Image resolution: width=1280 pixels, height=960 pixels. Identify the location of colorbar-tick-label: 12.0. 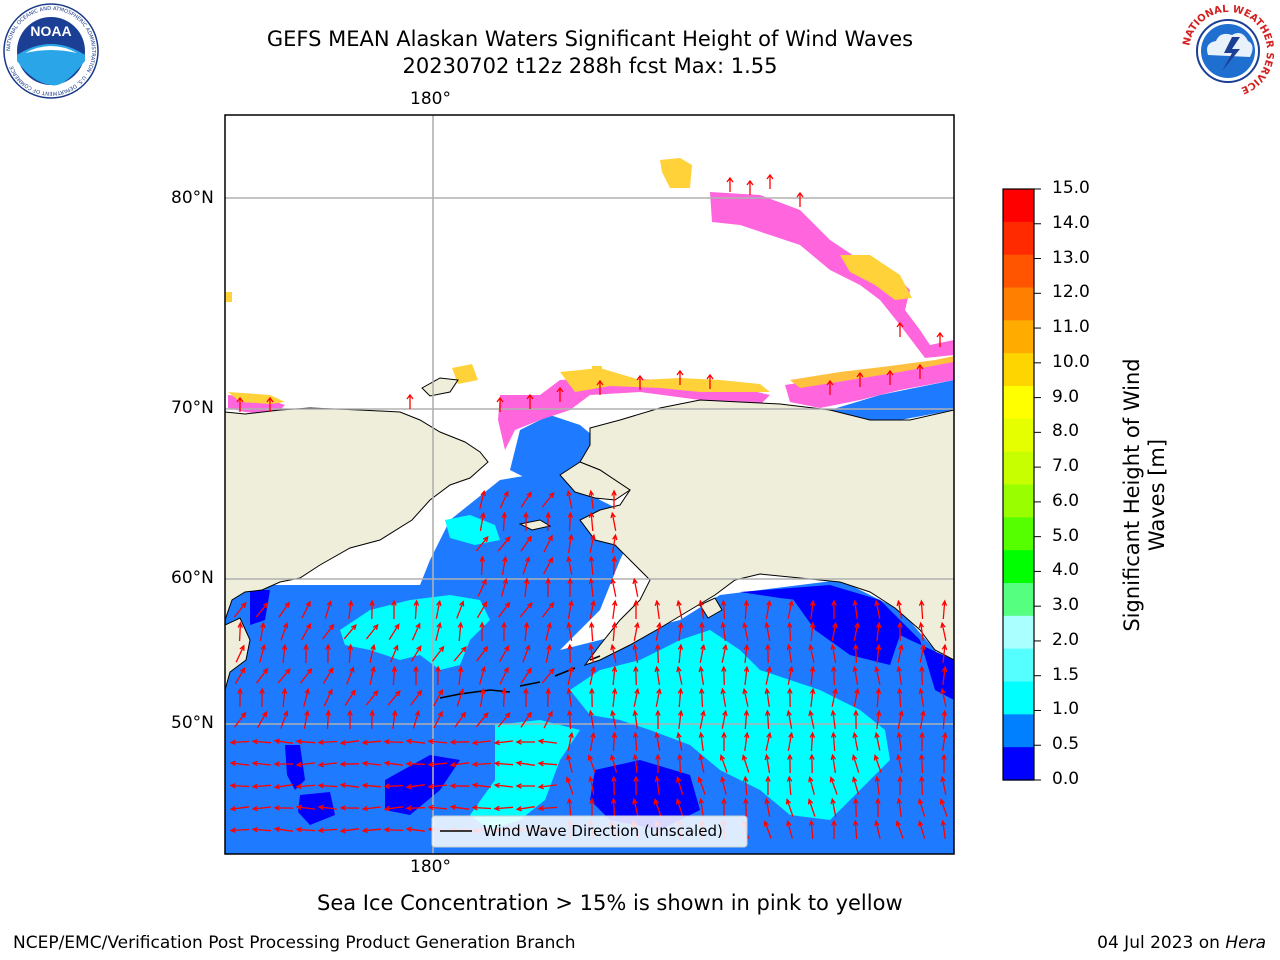
(1071, 292).